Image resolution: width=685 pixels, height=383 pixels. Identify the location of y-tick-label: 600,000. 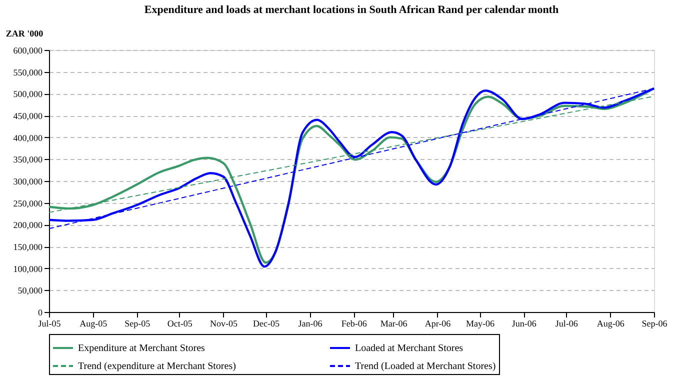
(28, 51).